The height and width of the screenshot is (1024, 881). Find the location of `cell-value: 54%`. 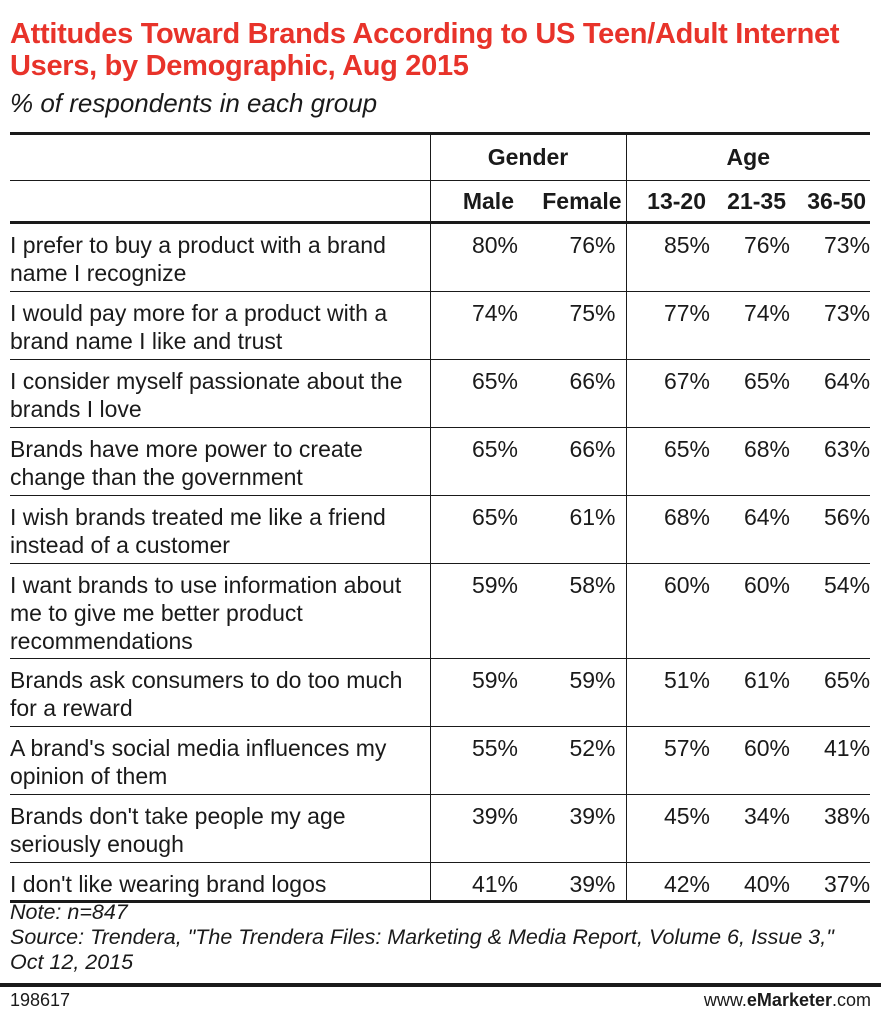

cell-value: 54% is located at coordinates (830, 611).